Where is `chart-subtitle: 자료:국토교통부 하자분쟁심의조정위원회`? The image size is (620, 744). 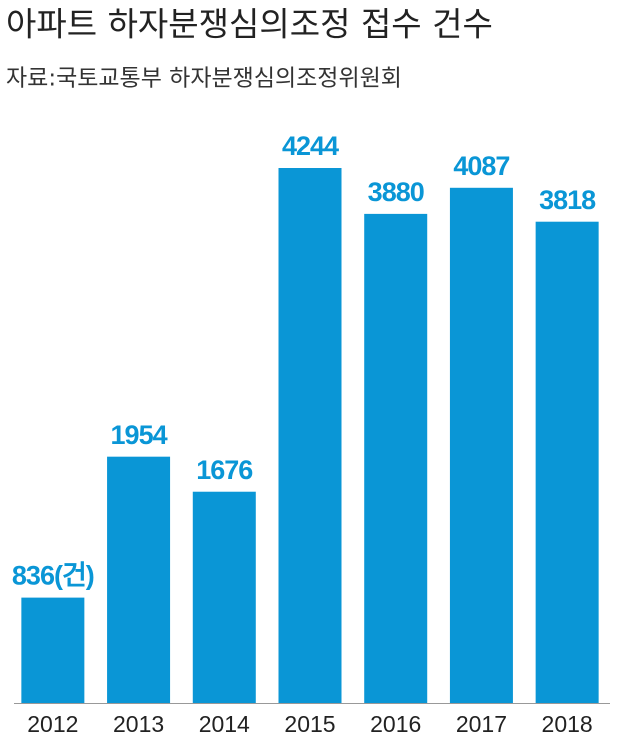
chart-subtitle: 자료:국토교통부 하자분쟁심의조정위원회 is located at coordinates (204, 79).